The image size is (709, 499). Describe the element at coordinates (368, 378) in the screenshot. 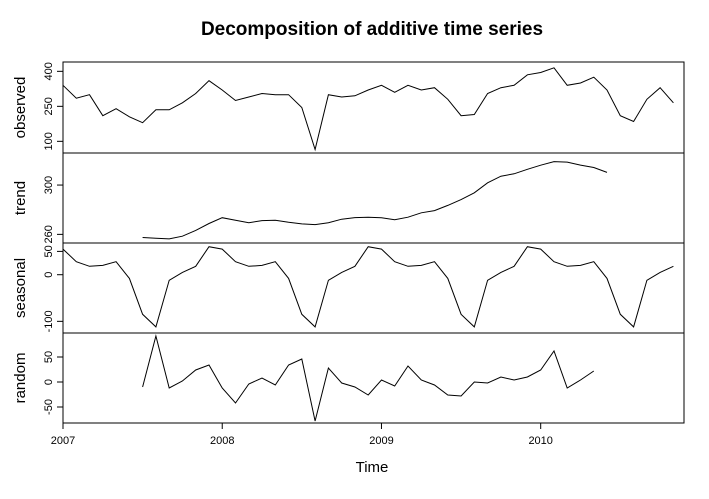

I see `series-line-random` at that location.